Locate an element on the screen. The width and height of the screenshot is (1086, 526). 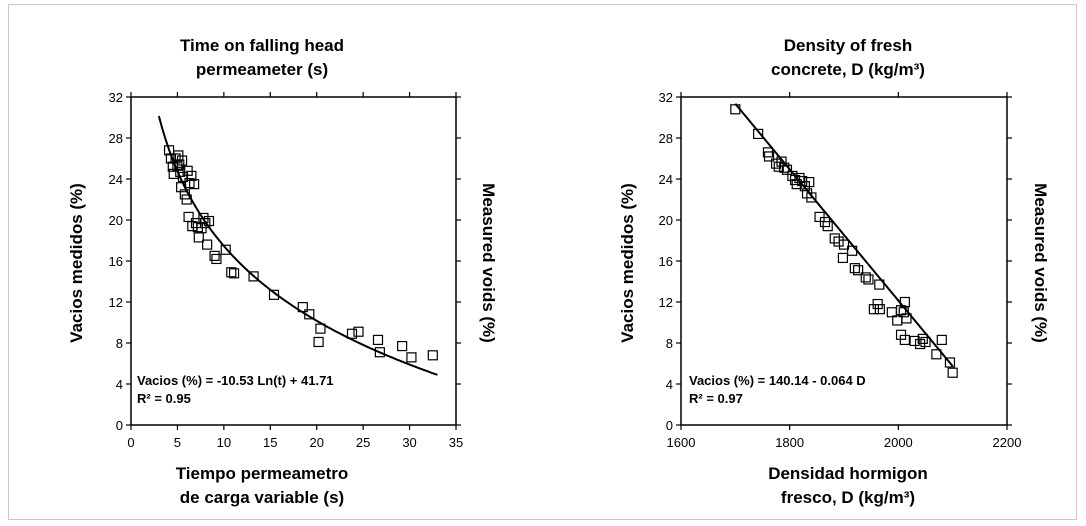
x-axis-label-line1: Tiempo permeametro is located at coordinates (262, 473).